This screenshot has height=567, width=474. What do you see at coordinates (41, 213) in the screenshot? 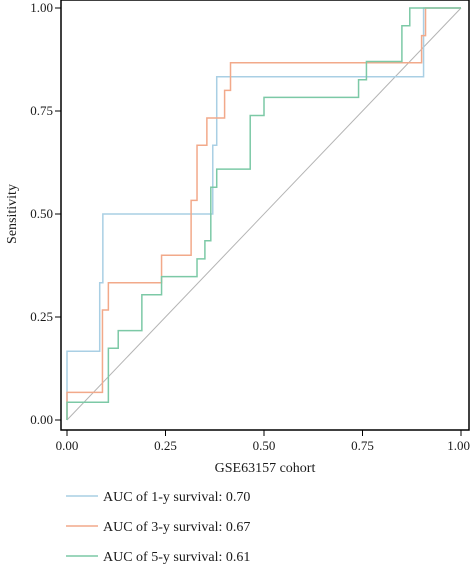
I see `y-tick-label: 0.50` at bounding box center [41, 213].